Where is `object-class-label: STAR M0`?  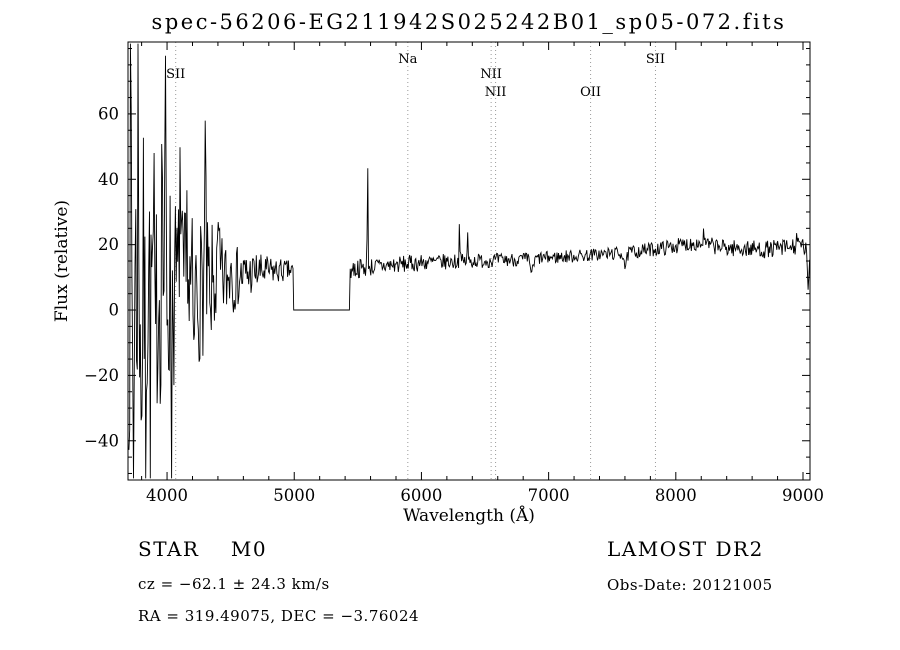
object-class-label: STAR M0 is located at coordinates (203, 549).